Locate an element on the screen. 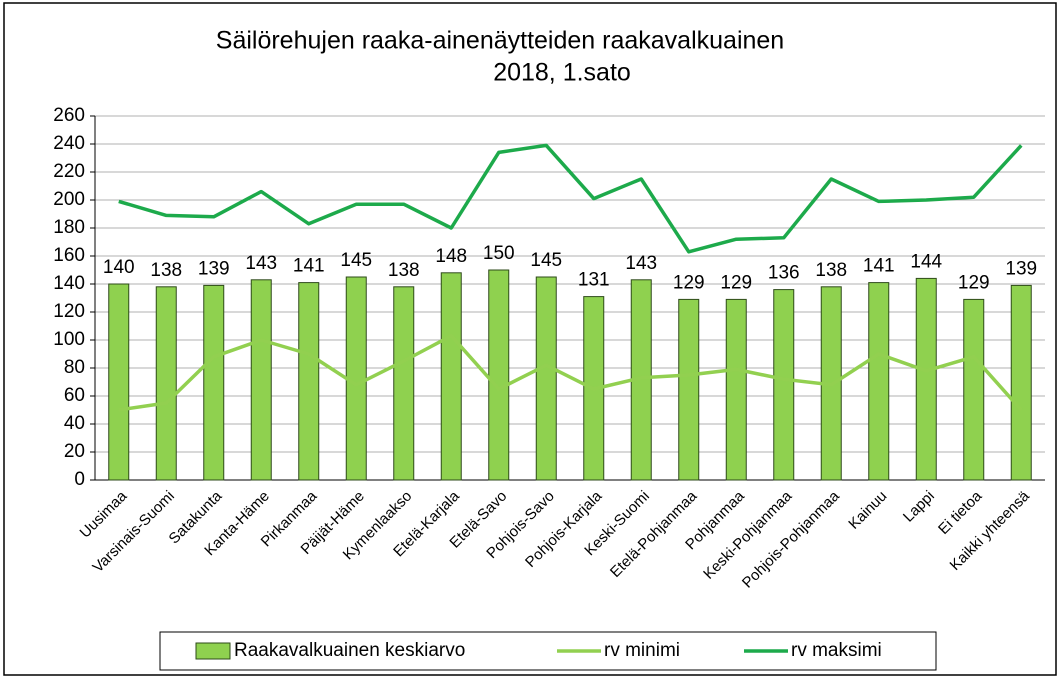  y-tick-label: 240 is located at coordinates (69, 143).